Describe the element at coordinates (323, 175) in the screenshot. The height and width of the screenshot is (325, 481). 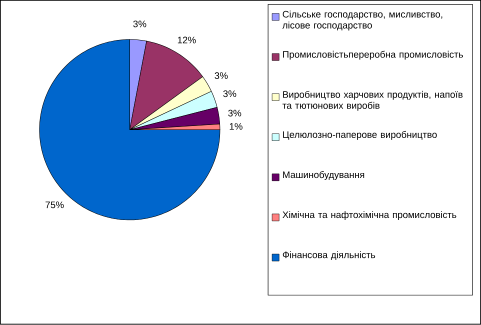
I see `legend-label: Машинобудування` at that location.